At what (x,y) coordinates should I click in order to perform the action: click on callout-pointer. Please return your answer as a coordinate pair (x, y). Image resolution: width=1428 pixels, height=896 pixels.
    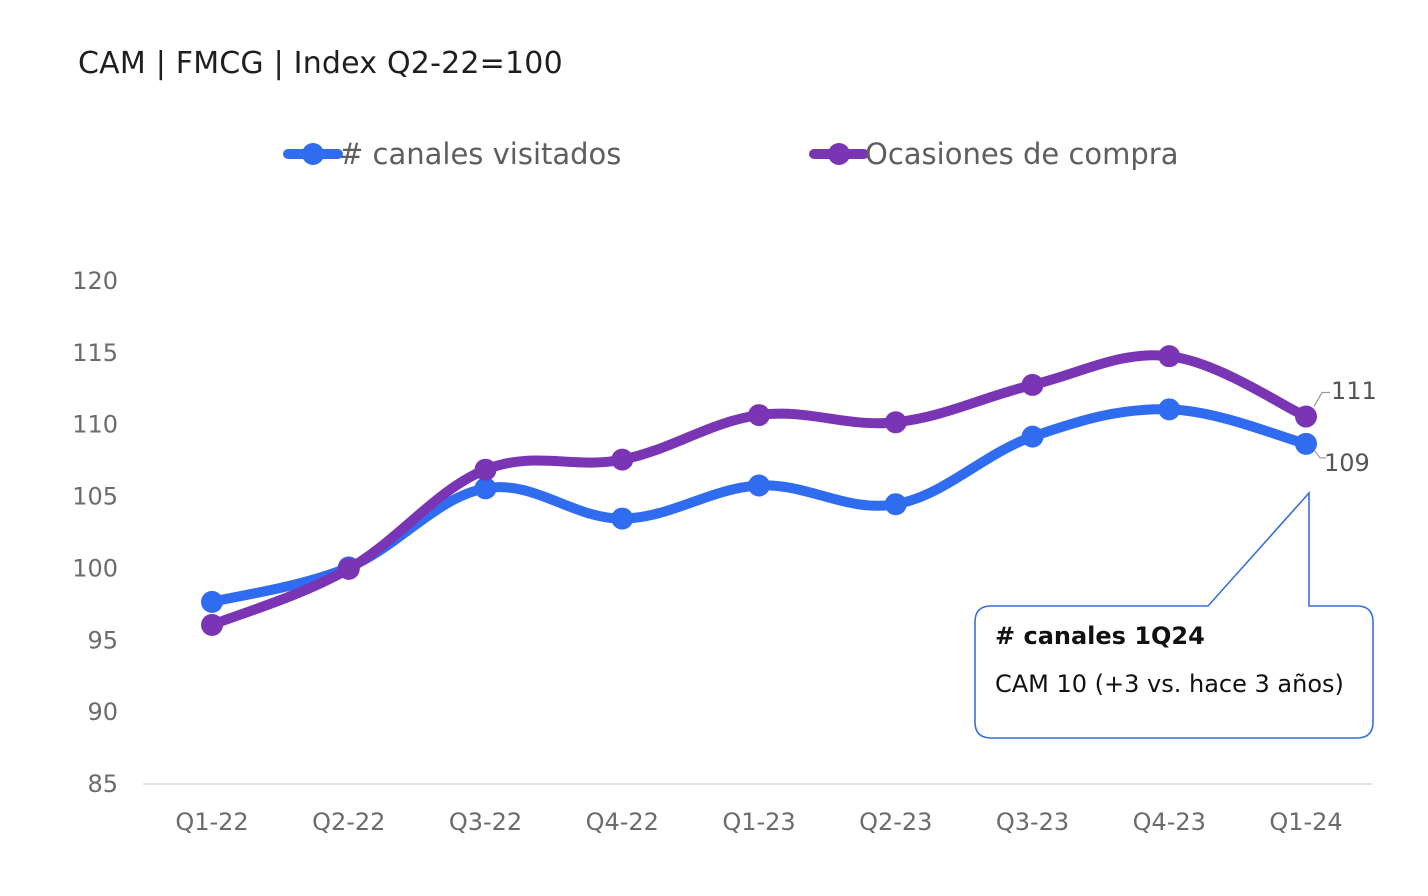
    Looking at the image, I should click on (1174, 614).